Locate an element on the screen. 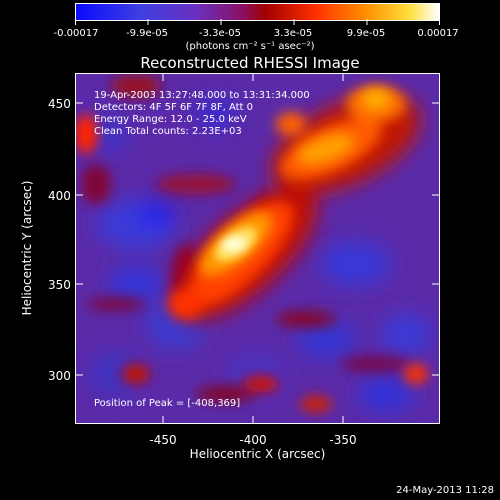 This screenshot has width=500, height=500. footer-timestamp: 24-May-2013 11:28 is located at coordinates (445, 490).